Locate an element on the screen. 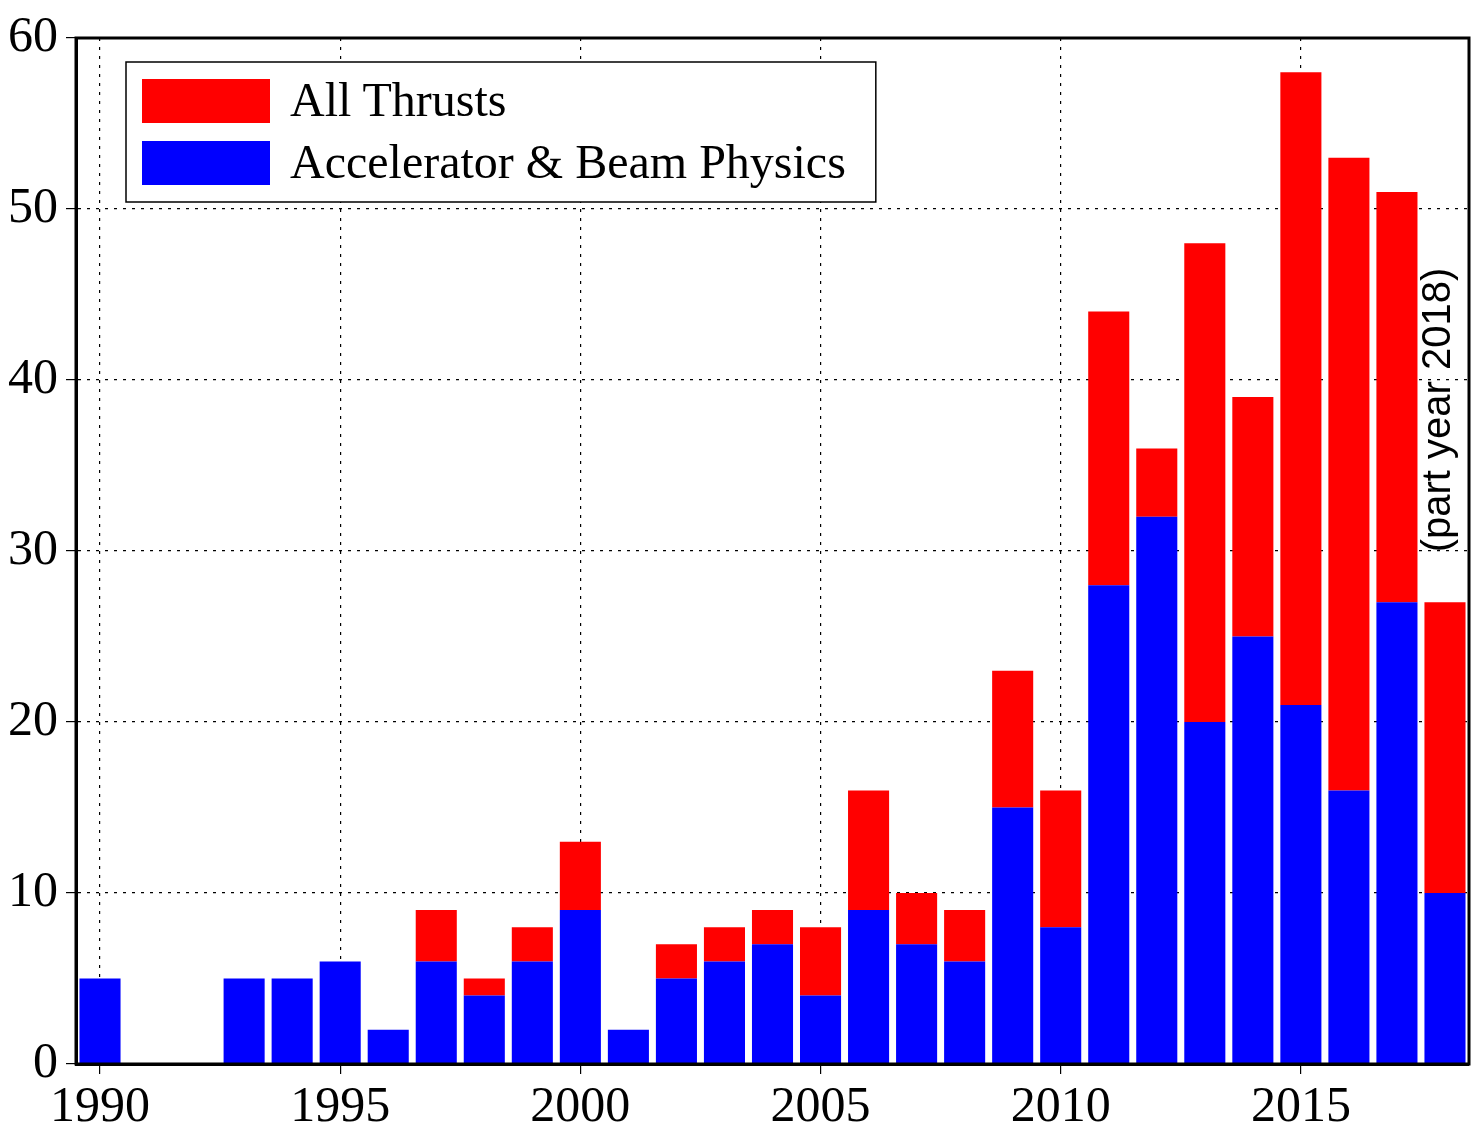  y-tick-label: 20 is located at coordinates (33, 718).